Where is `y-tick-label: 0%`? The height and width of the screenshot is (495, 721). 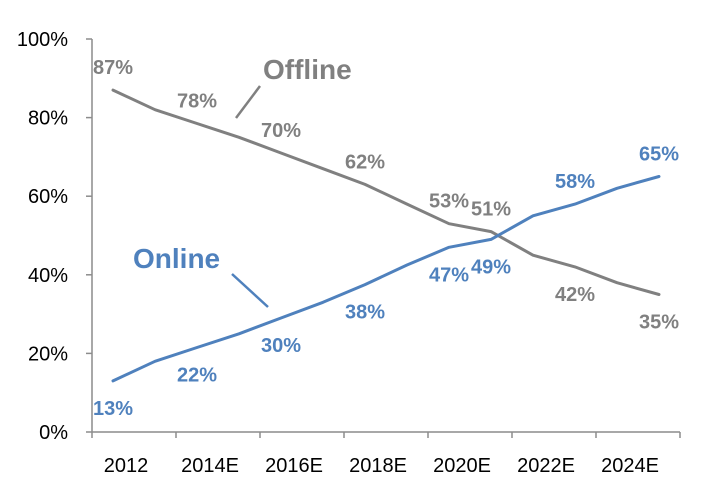
y-tick-label: 0% is located at coordinates (53, 433).